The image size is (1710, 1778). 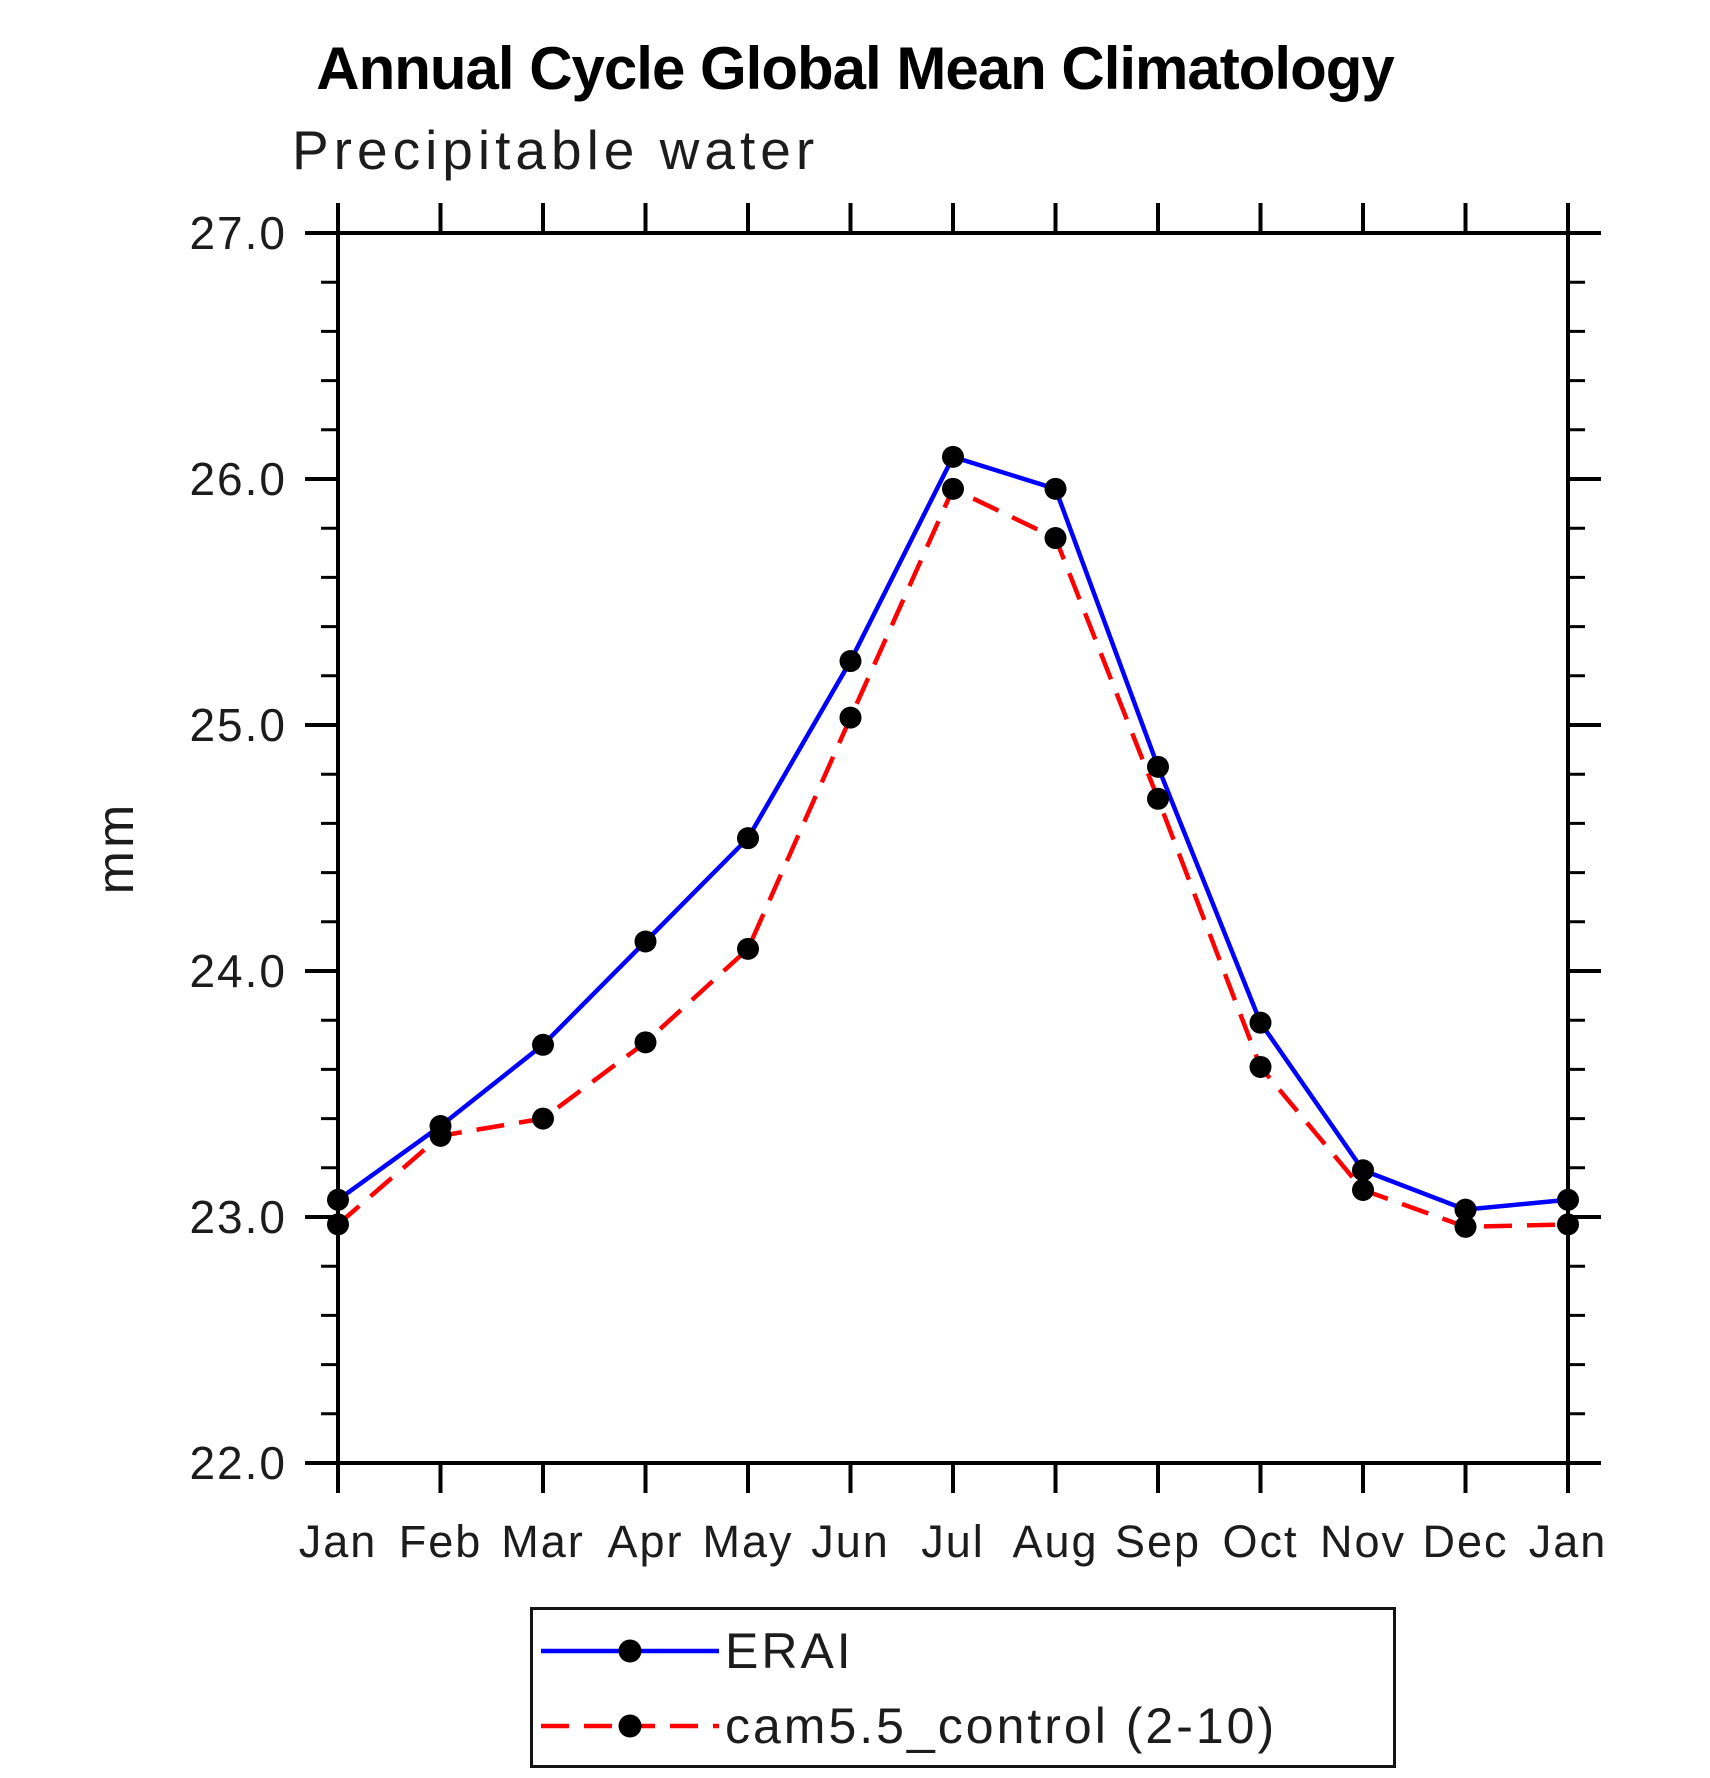 I want to click on legend-swatch-dashed-line, so click(x=630, y=1726).